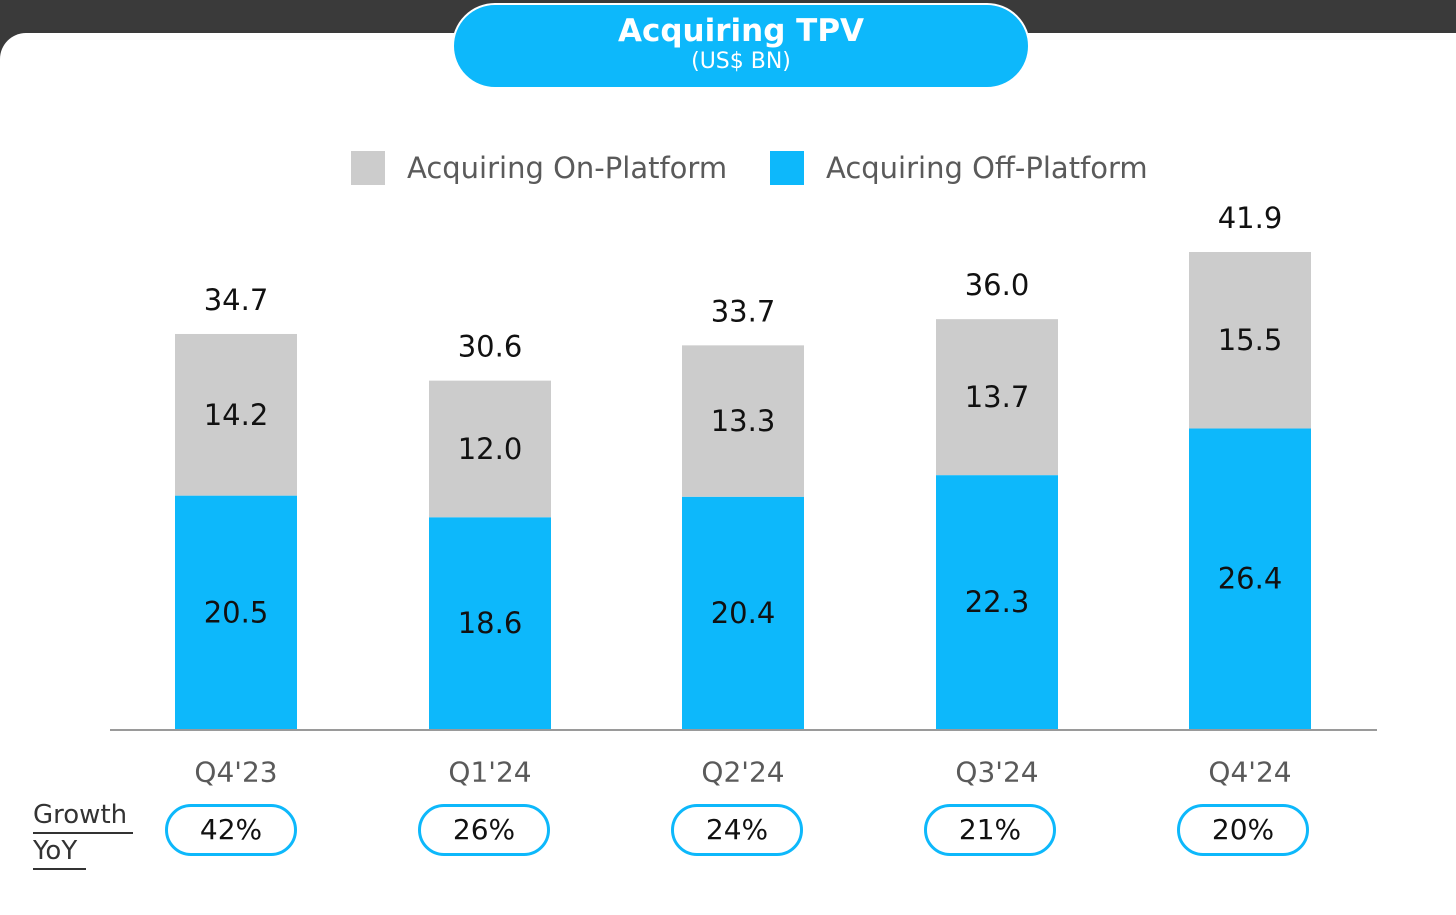  Describe the element at coordinates (1250, 218) in the screenshot. I see `data-label-total: 41.9` at that location.